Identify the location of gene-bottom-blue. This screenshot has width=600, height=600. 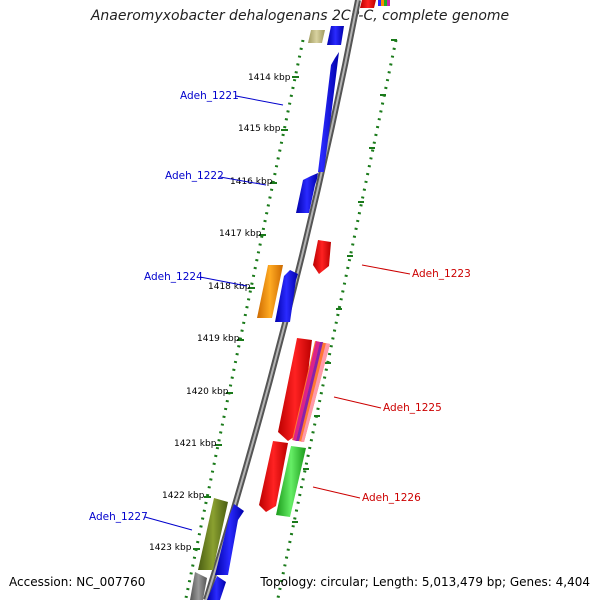
(216, 588).